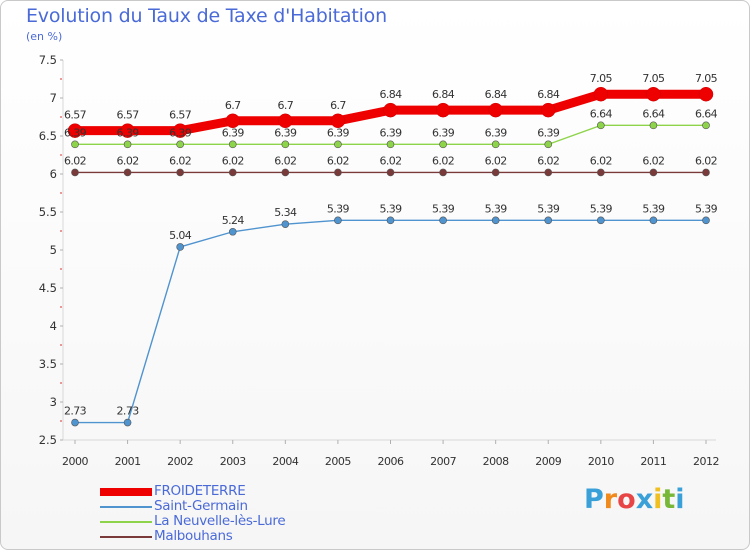  What do you see at coordinates (285, 461) in the screenshot?
I see `x-tick-label: 2004` at bounding box center [285, 461].